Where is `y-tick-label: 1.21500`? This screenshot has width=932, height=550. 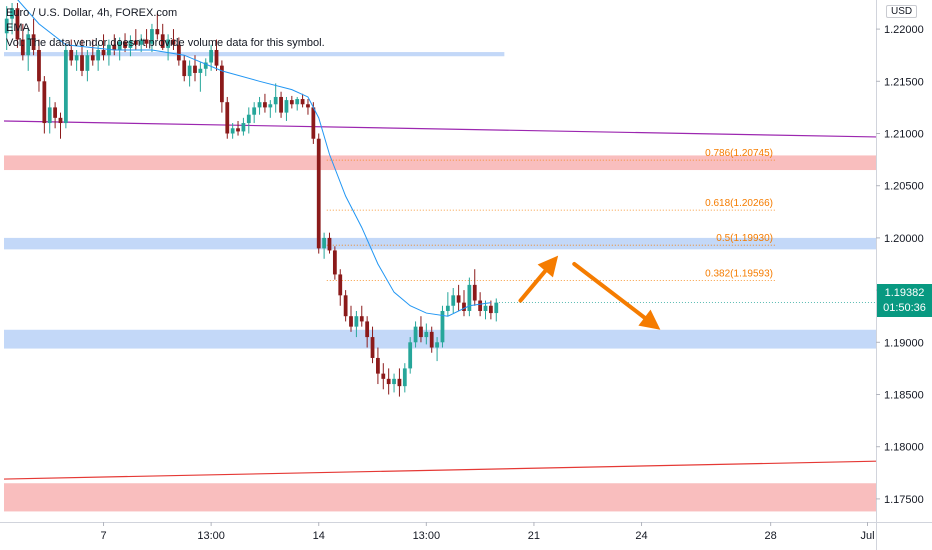 y-tick-label: 1.21500 is located at coordinates (904, 82).